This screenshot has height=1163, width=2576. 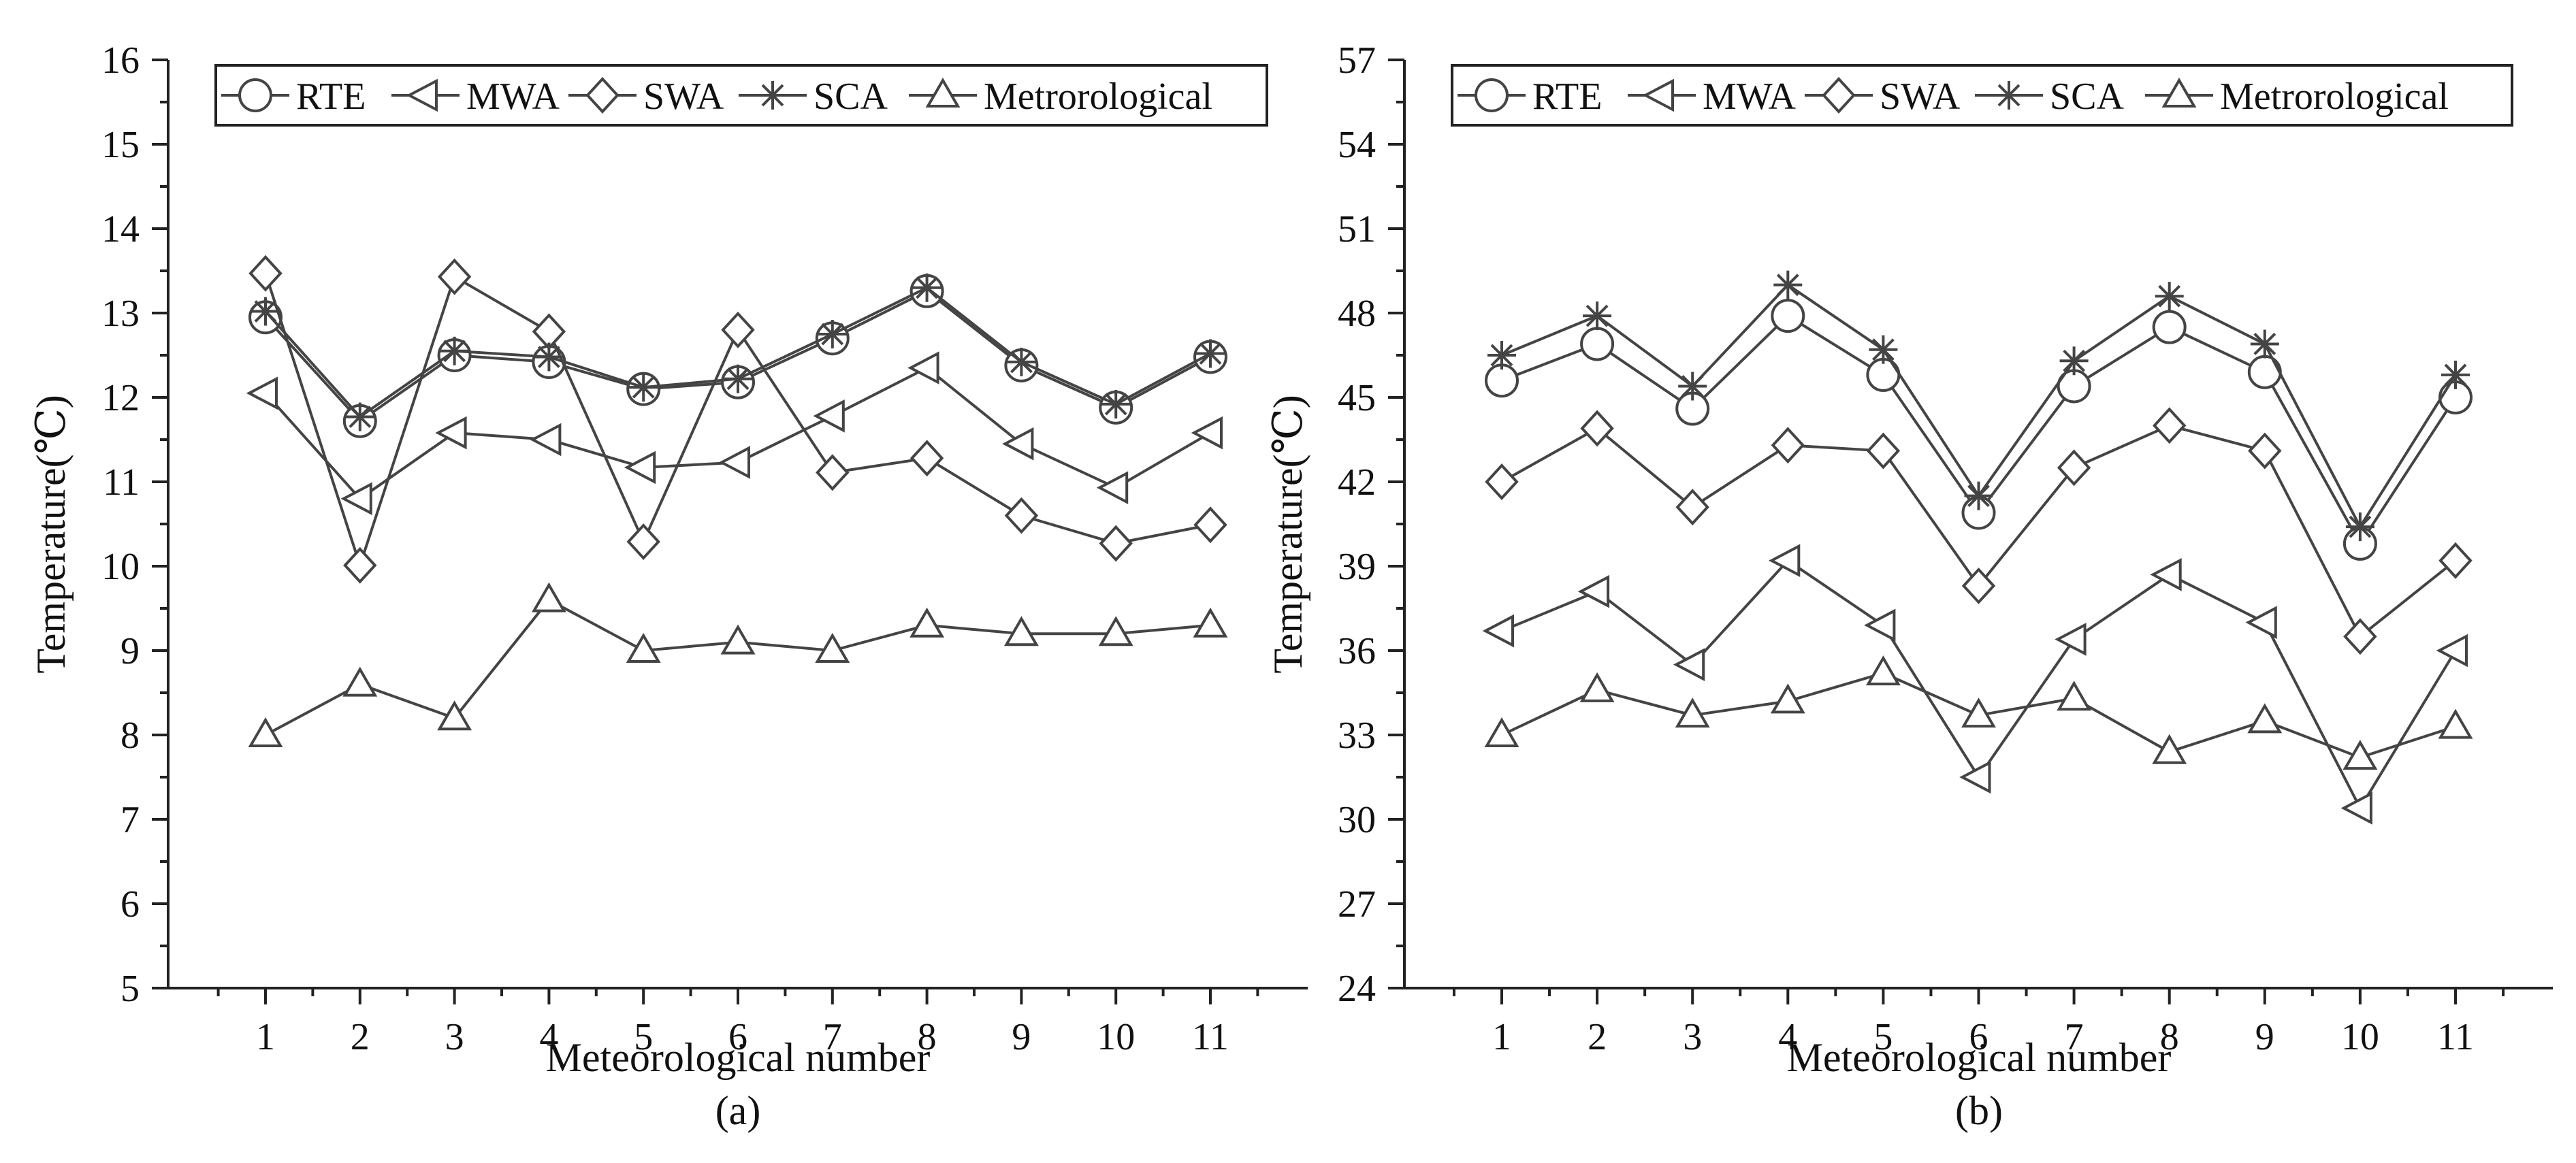 I want to click on legend-label: MWA, so click(x=1750, y=97).